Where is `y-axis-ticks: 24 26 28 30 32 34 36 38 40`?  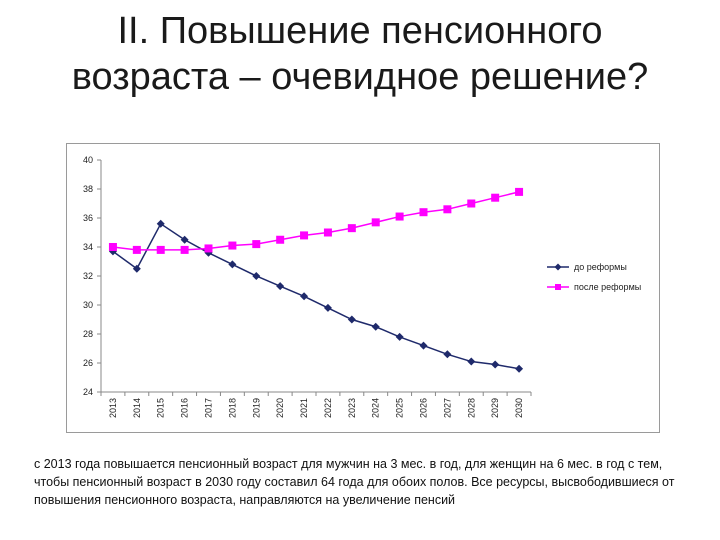 y-axis-ticks: 24 26 28 30 32 34 36 38 40 is located at coordinates (92, 276).